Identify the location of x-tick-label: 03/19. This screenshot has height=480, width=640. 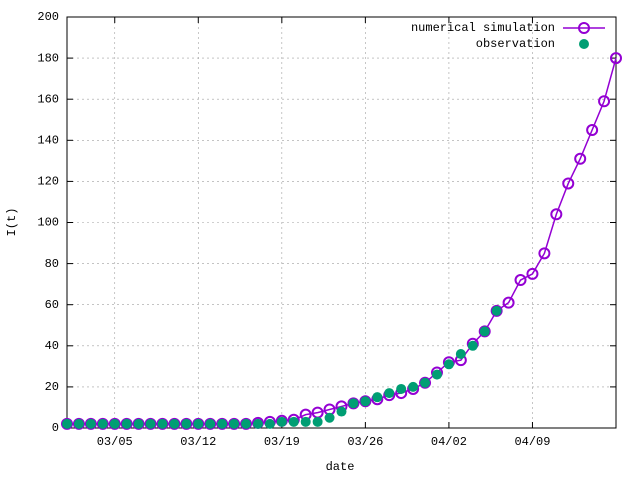
(282, 442).